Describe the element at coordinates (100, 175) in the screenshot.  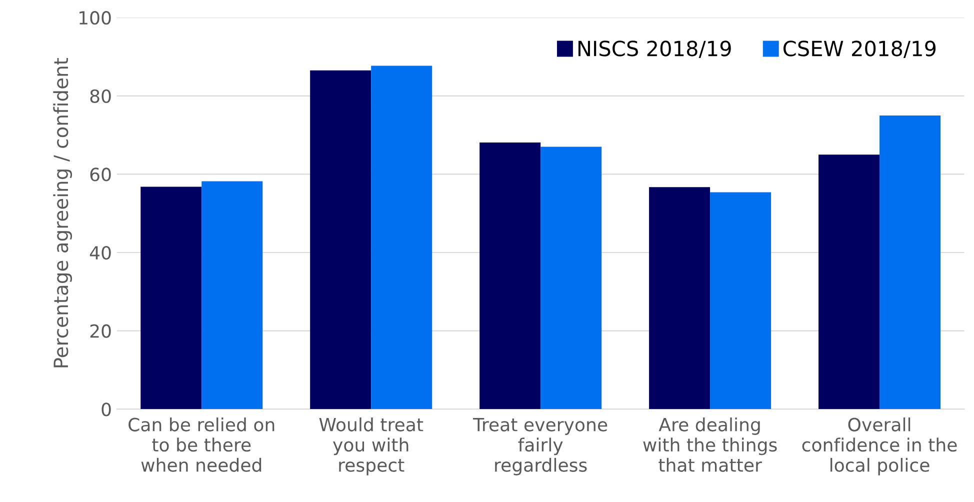
I see `y-tick-label: 60` at that location.